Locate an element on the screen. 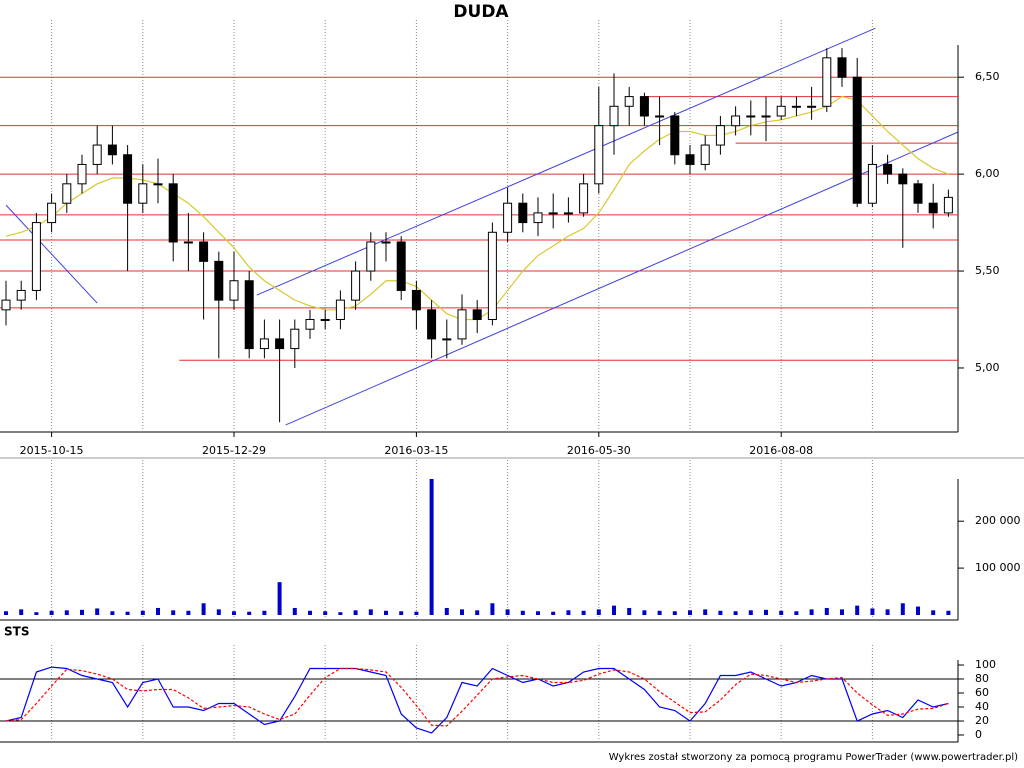 The image size is (1024, 768). chart-title: DUDA is located at coordinates (481, 12).